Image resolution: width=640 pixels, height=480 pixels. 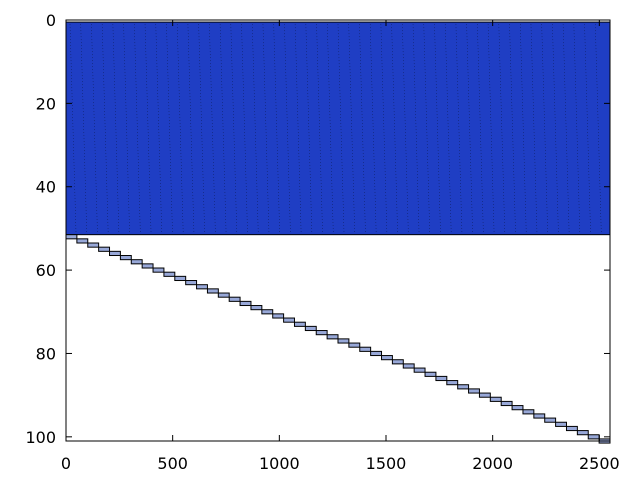 I want to click on y-tick-label: 0, so click(x=51, y=20).